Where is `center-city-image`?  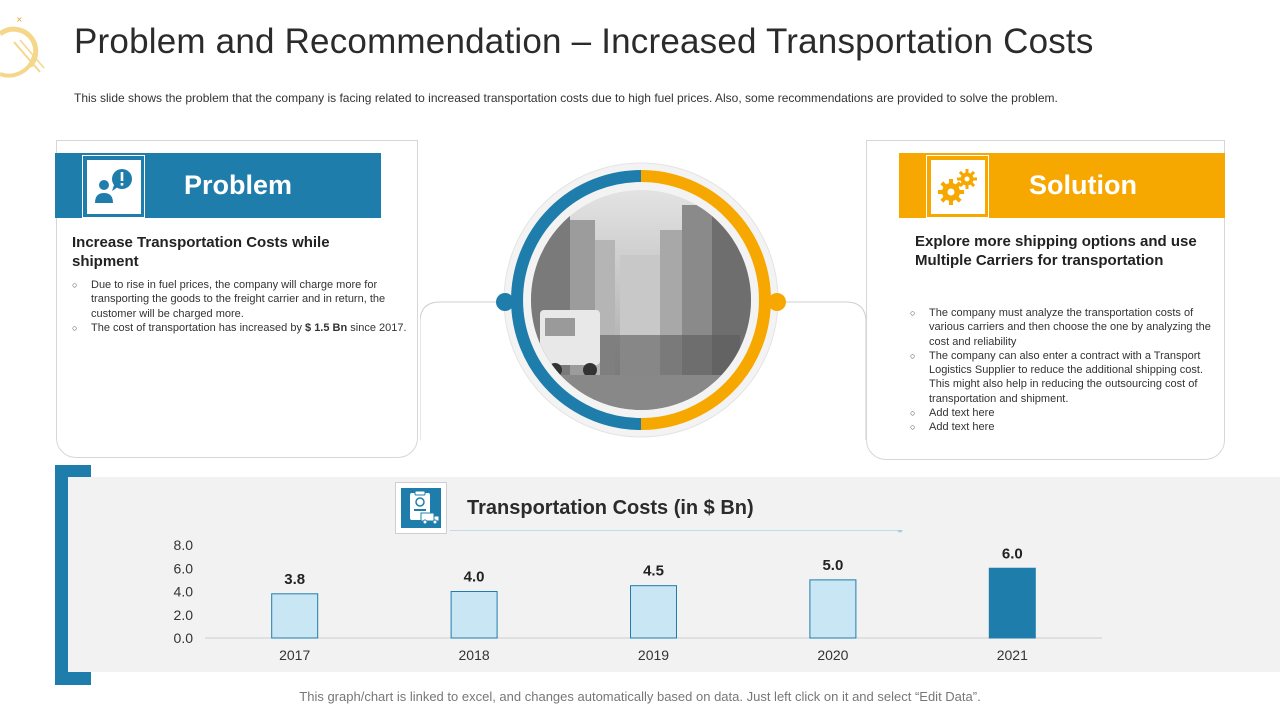
center-city-image is located at coordinates (643, 301).